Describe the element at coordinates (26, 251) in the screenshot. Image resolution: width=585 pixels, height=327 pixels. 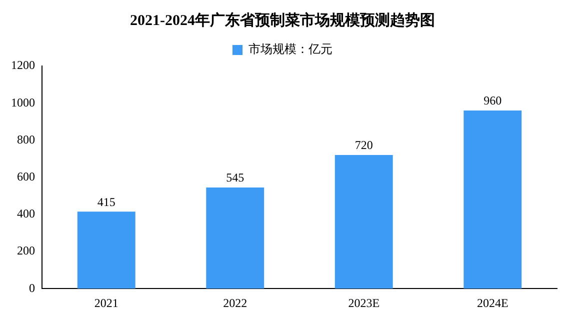
I see `y-tick-label: 200` at that location.